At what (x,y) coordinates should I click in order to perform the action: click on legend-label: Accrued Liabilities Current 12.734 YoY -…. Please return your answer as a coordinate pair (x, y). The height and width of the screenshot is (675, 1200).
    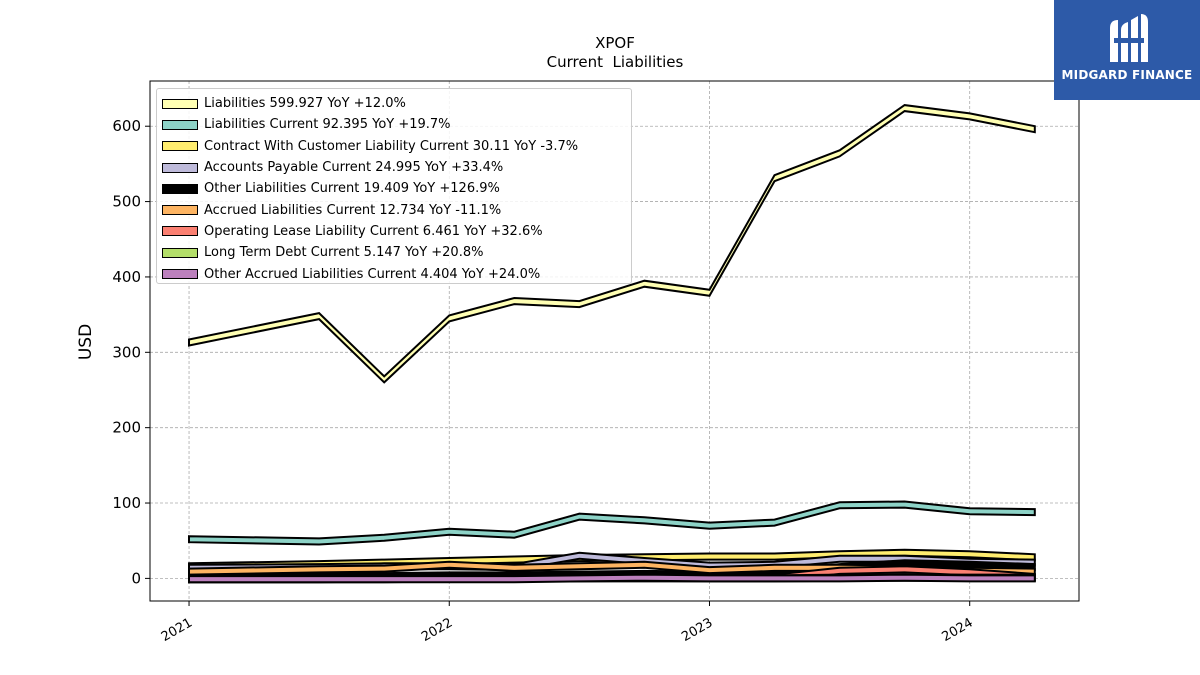
    Looking at the image, I should click on (353, 210).